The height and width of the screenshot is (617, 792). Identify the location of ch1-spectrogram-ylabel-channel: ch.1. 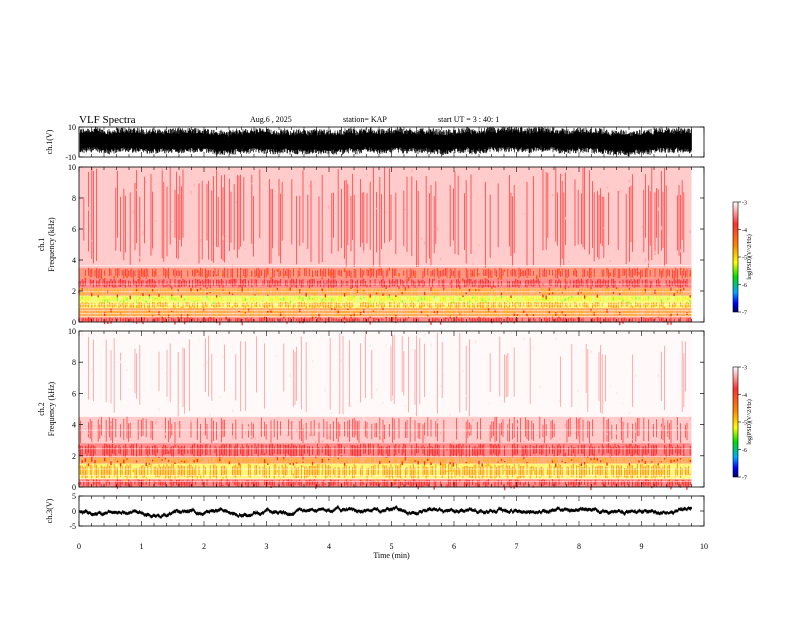
(41, 245).